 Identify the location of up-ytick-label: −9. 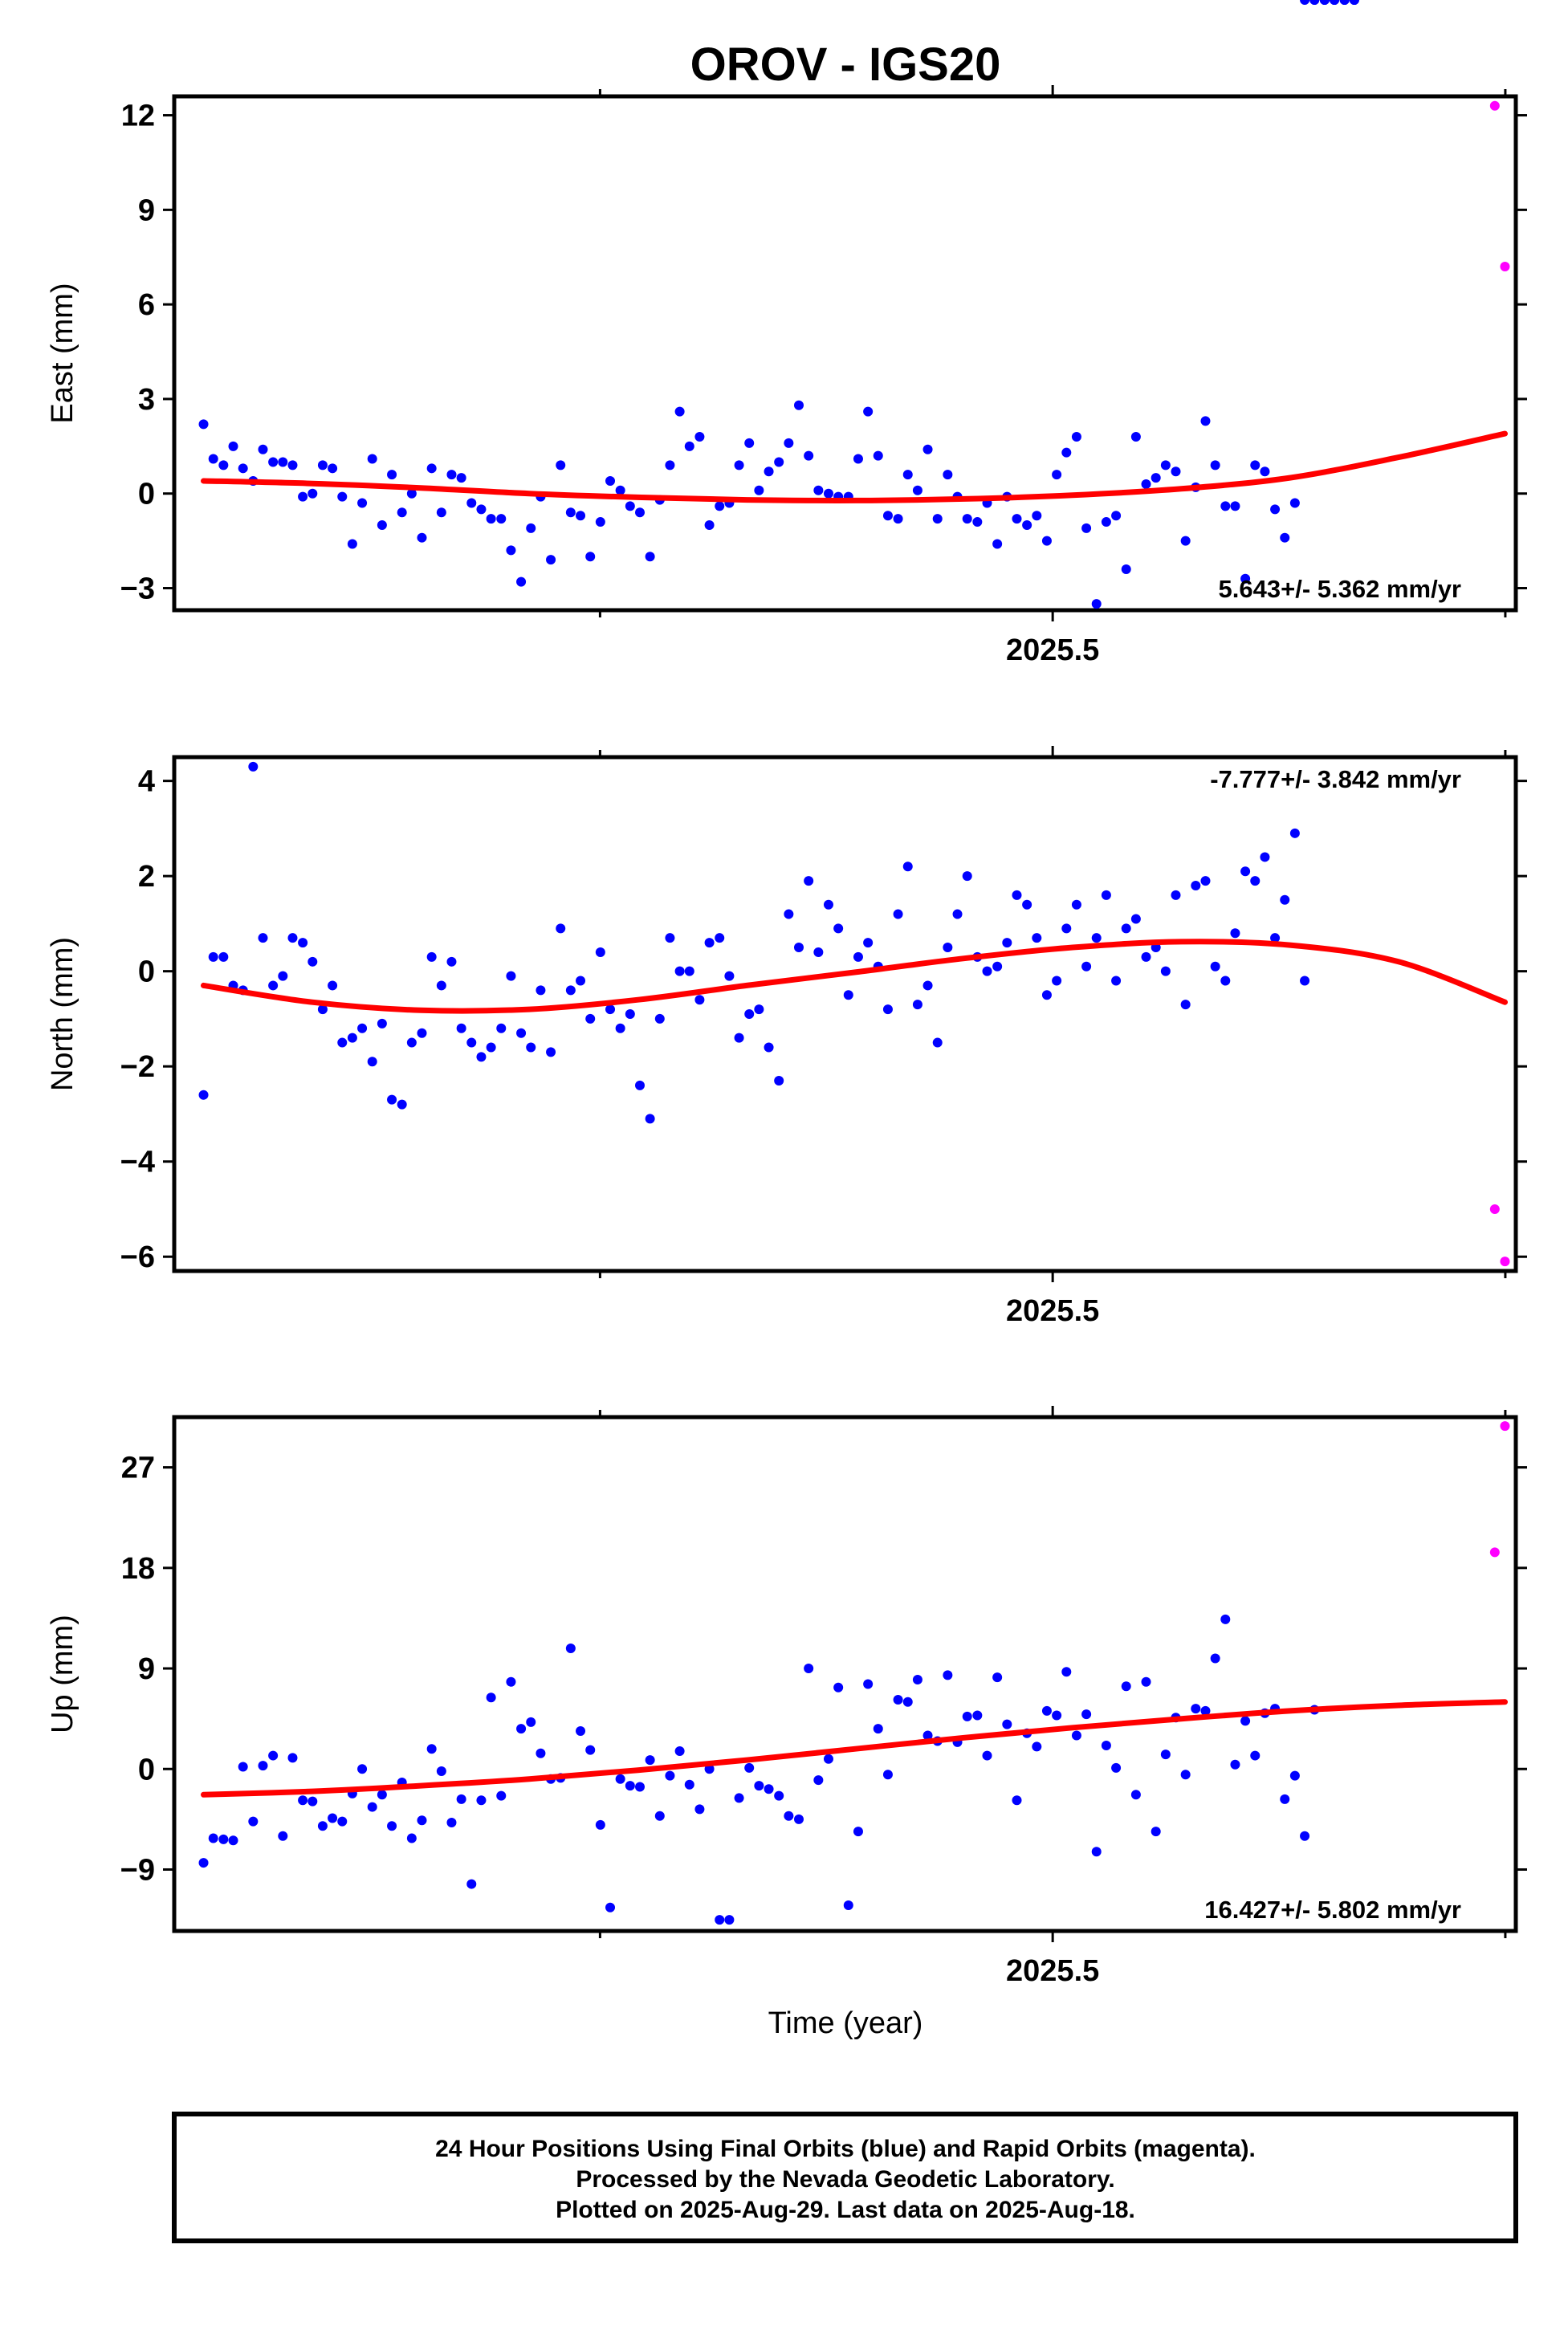
(137, 1870).